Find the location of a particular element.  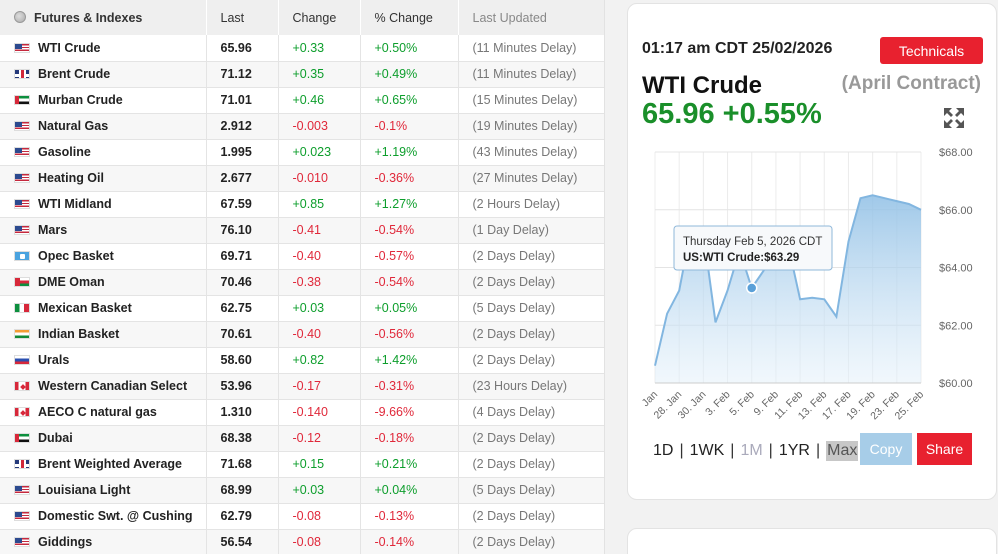

table-row: Mars 76.10 -0.41 -0.54% (1 Day Delay) is located at coordinates (302, 230).